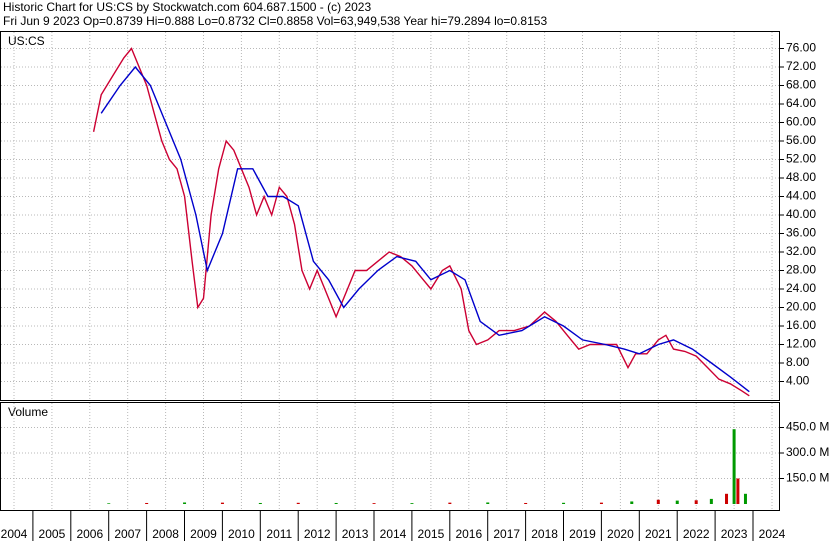 The image size is (830, 543). Describe the element at coordinates (801, 85) in the screenshot. I see `y-tick-label: 68.00` at that location.